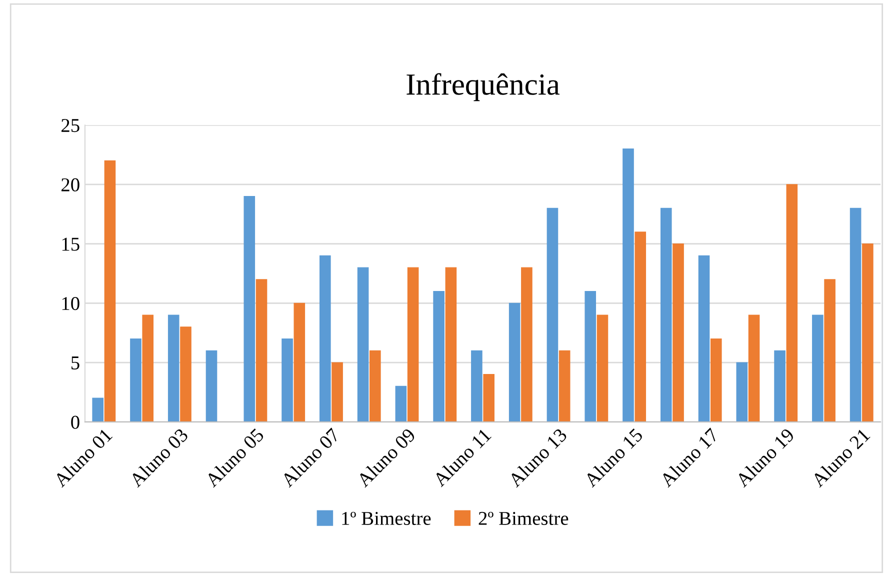 This screenshot has height=574, width=885. Describe the element at coordinates (71, 185) in the screenshot. I see `y-tick-label: 20` at that location.